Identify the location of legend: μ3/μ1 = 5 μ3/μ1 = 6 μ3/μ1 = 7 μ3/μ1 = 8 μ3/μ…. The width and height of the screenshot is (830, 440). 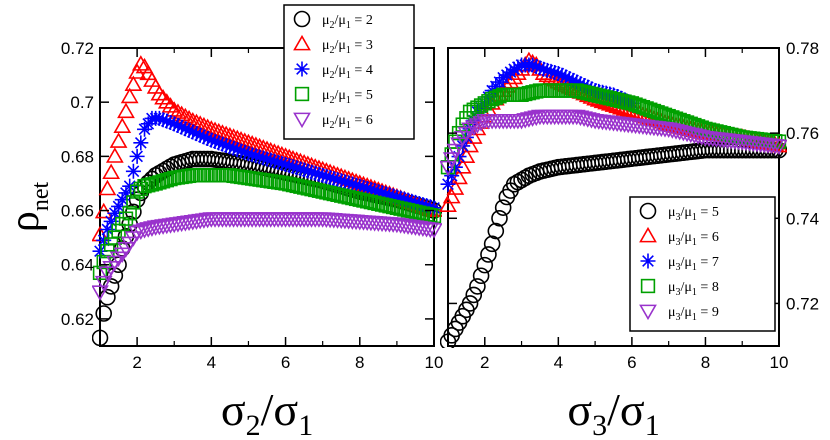
(702, 264).